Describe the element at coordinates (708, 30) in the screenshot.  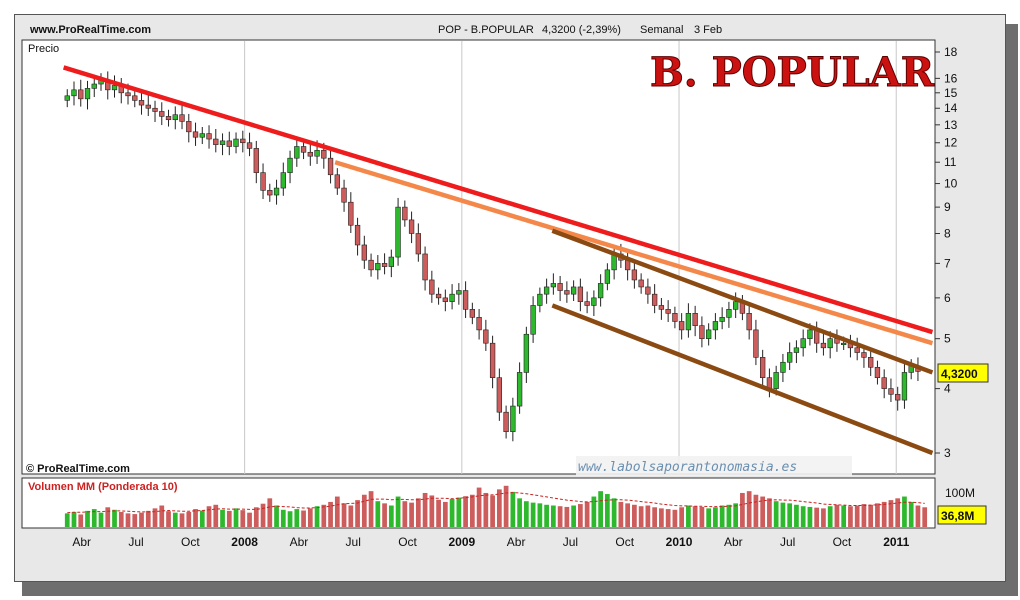
I see `date-label: 3 Feb` at that location.